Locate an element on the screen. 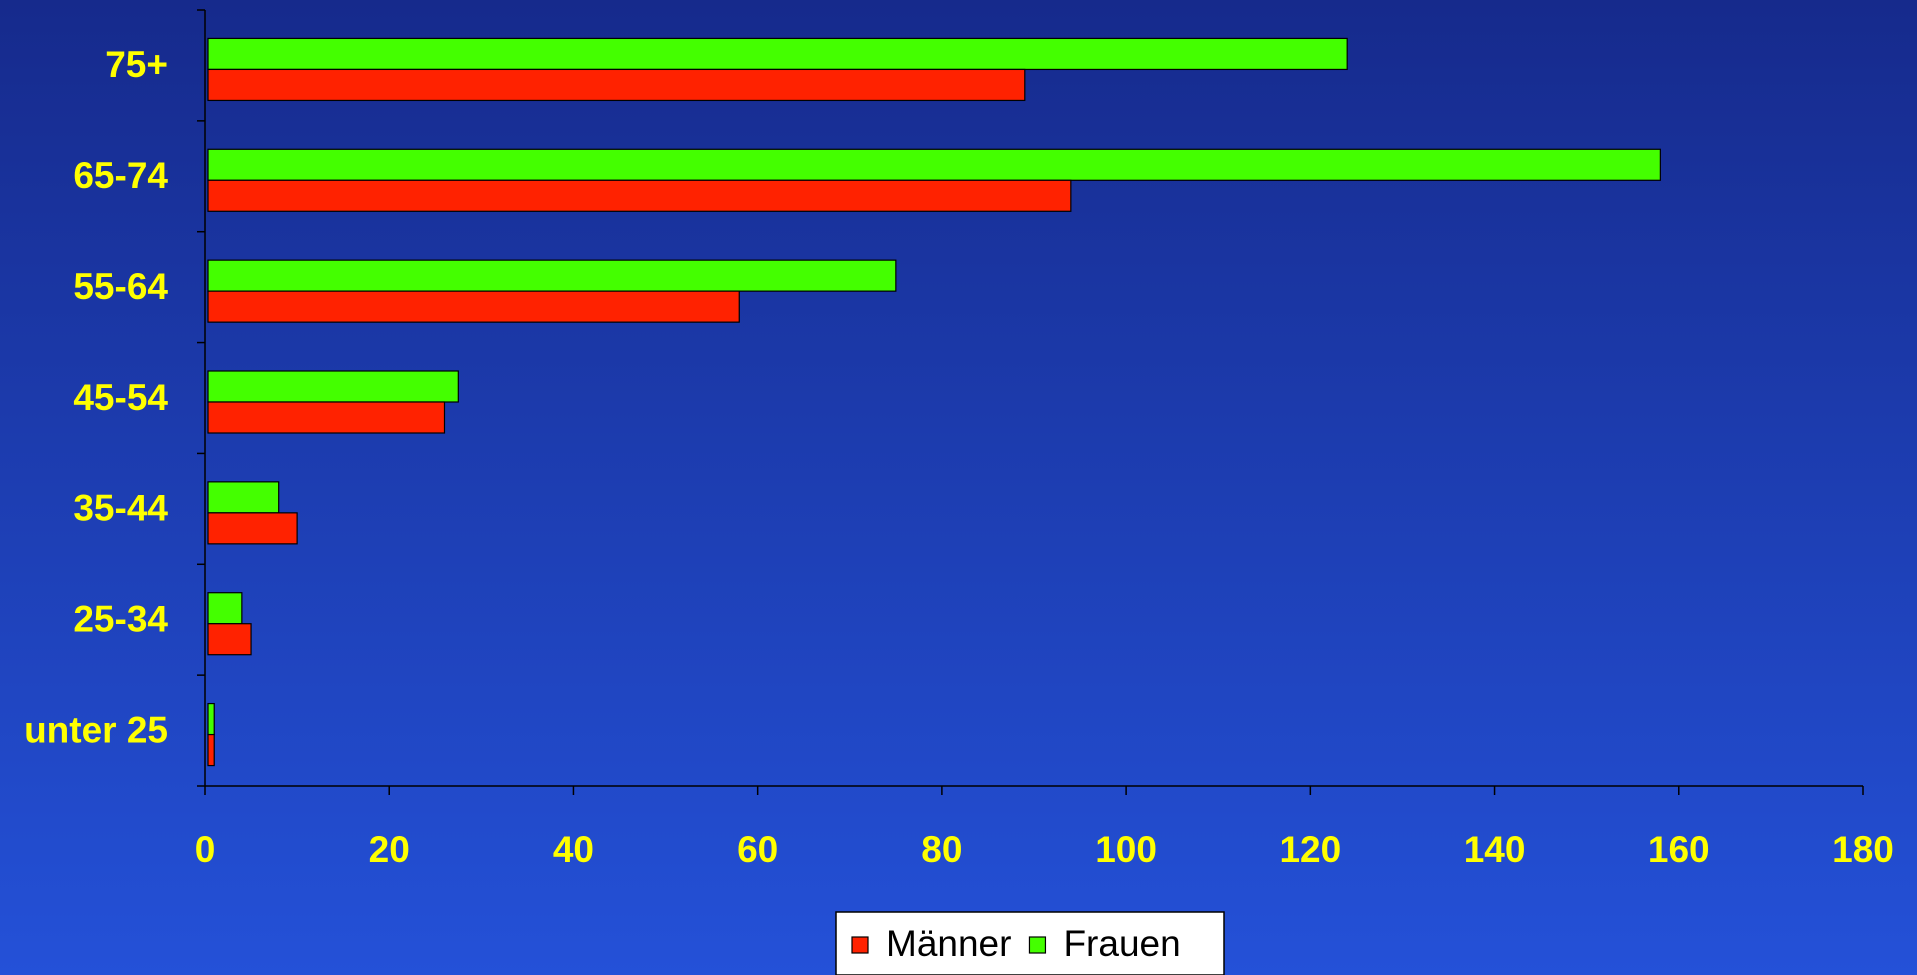  x-tick-label: 180 is located at coordinates (1863, 849).